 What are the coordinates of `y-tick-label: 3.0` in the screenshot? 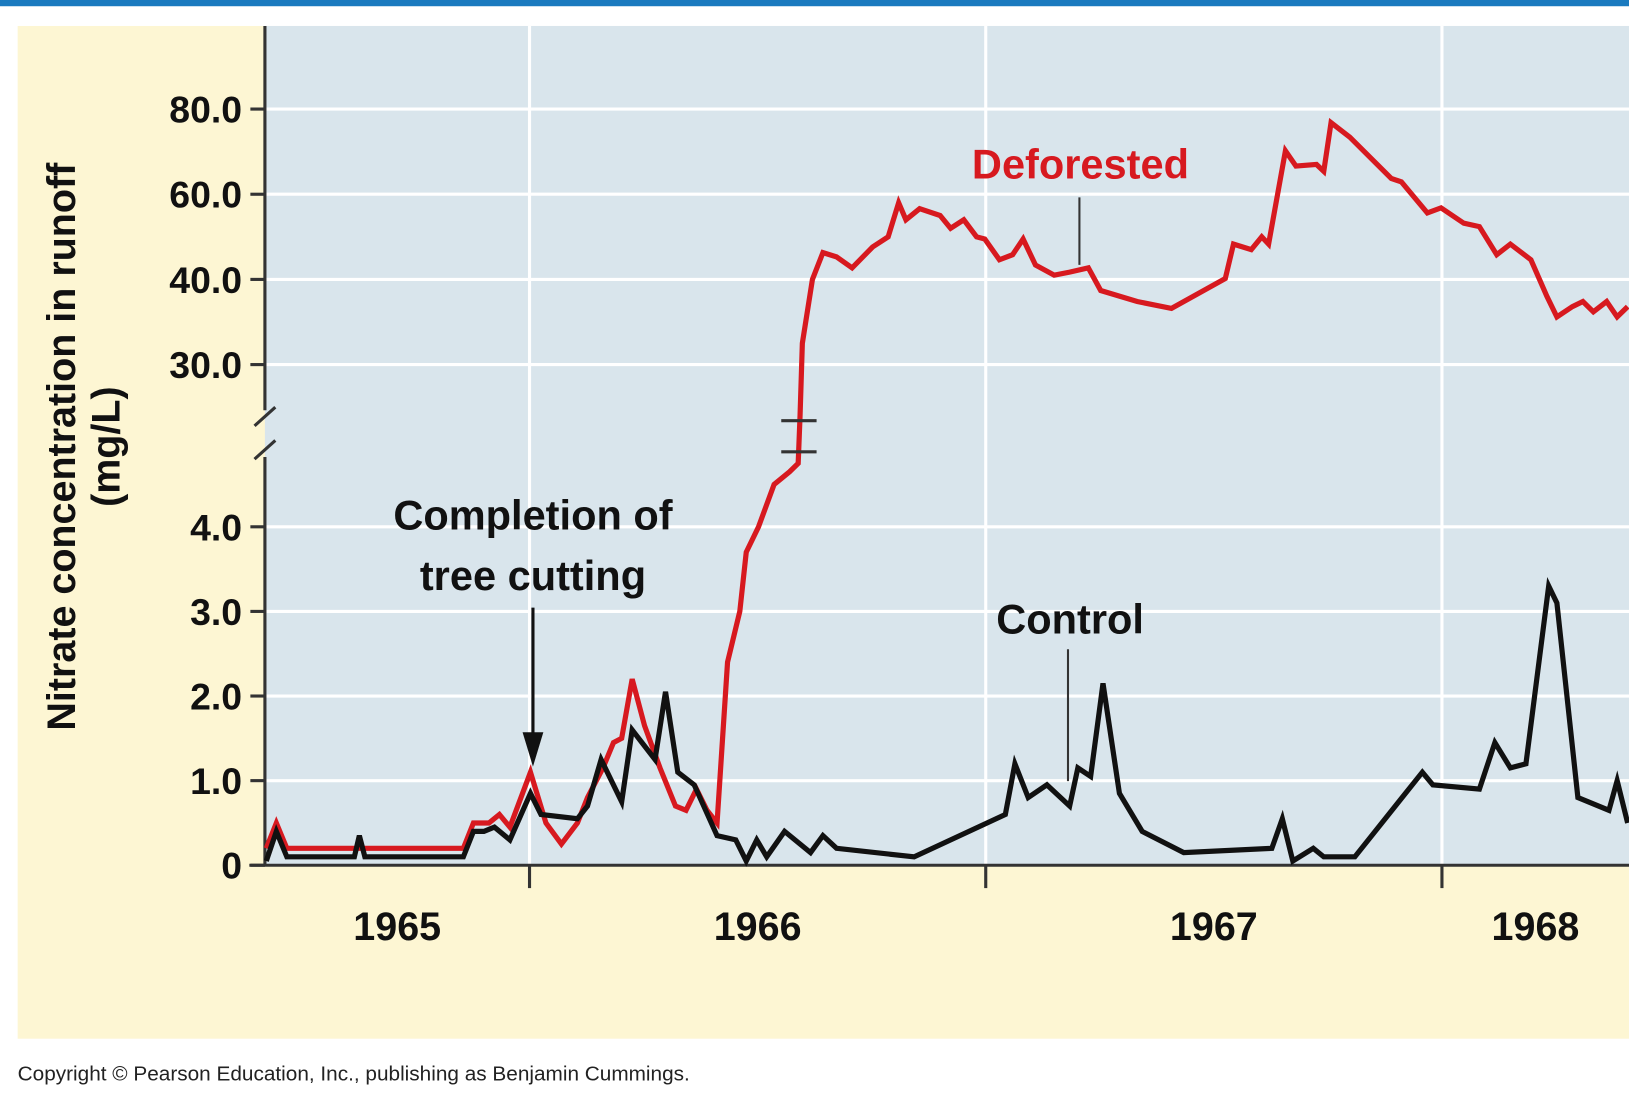 It's located at (216, 612).